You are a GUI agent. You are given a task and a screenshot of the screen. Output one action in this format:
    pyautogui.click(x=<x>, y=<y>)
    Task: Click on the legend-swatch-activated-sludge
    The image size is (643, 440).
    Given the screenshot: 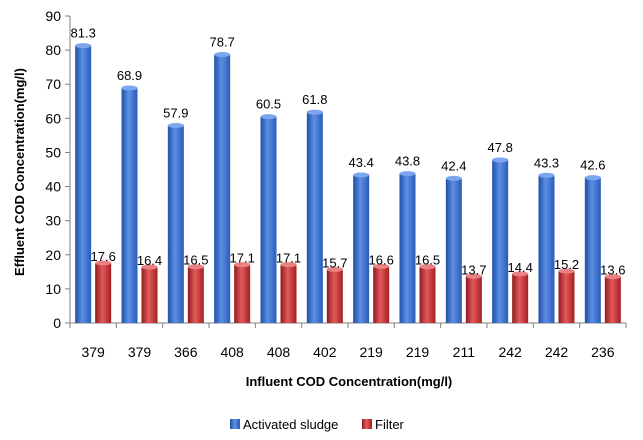 What is the action you would take?
    pyautogui.click(x=235, y=424)
    